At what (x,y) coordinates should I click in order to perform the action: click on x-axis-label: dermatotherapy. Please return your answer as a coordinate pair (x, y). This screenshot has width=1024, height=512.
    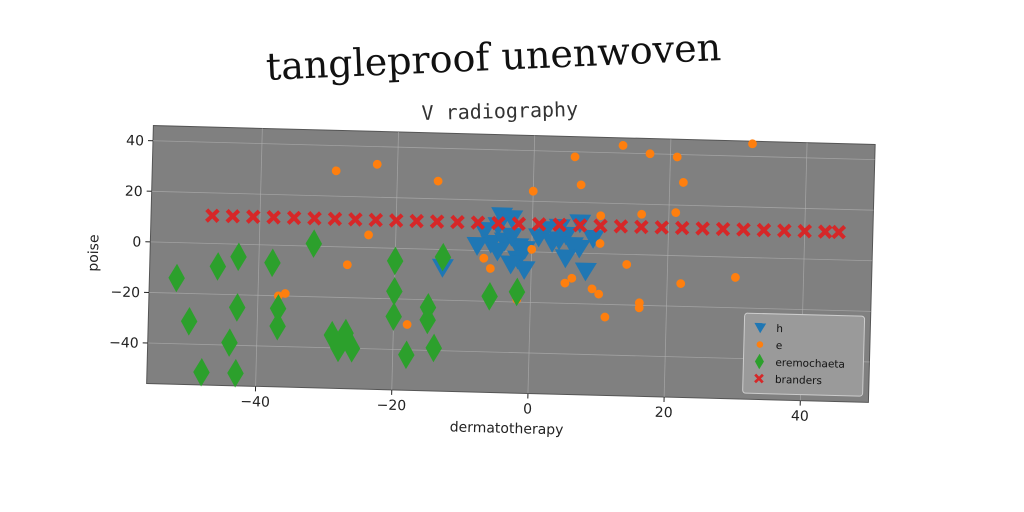
    Looking at the image, I should click on (507, 428).